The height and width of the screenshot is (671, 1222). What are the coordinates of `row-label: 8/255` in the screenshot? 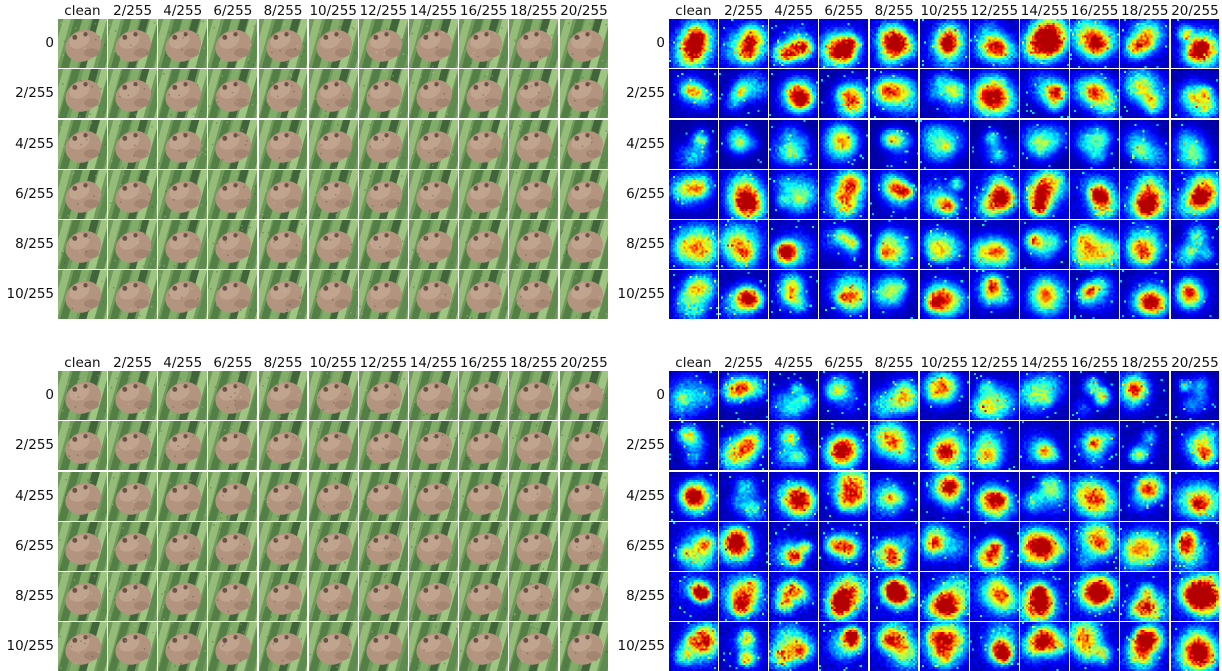 It's located at (637, 596).